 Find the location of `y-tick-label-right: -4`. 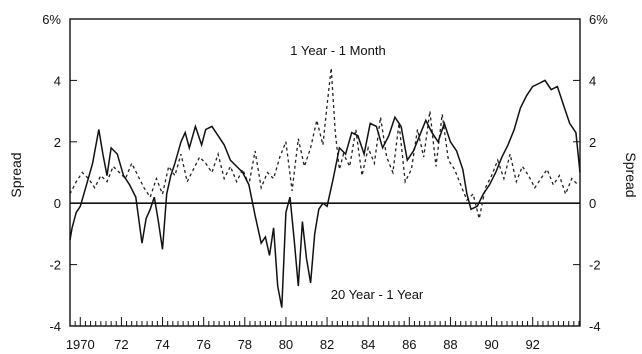

y-tick-label-right: -4 is located at coordinates (595, 326).